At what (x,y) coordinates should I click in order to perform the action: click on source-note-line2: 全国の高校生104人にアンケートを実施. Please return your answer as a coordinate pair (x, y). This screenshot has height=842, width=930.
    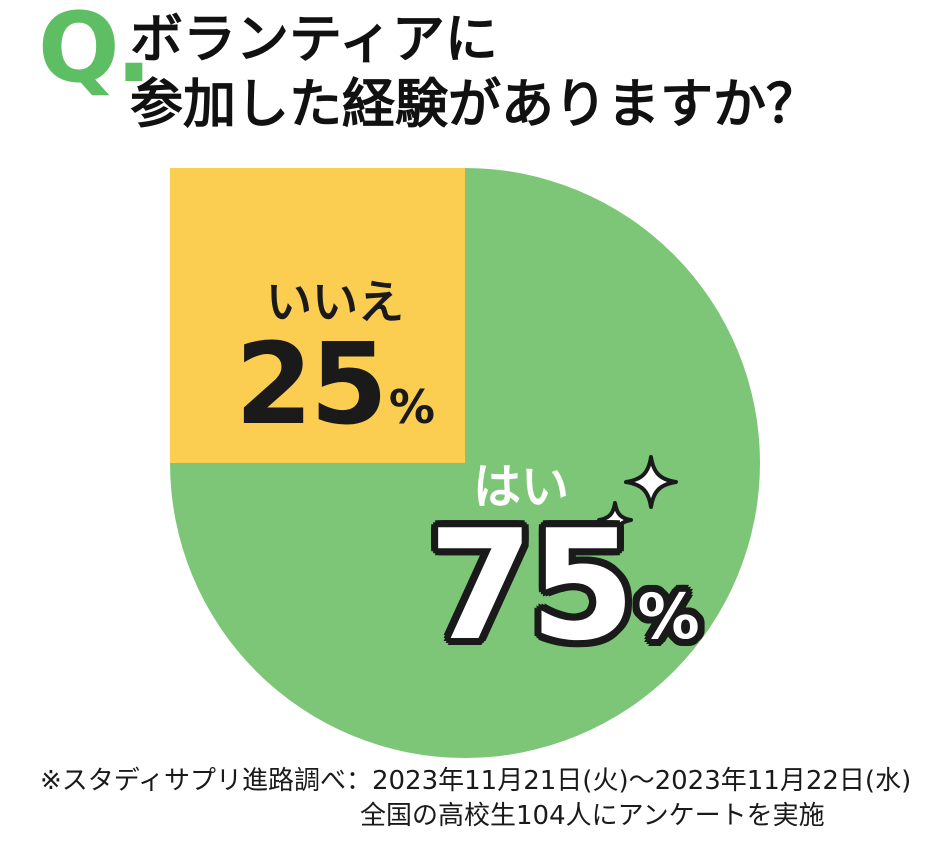
    Looking at the image, I should click on (592, 815).